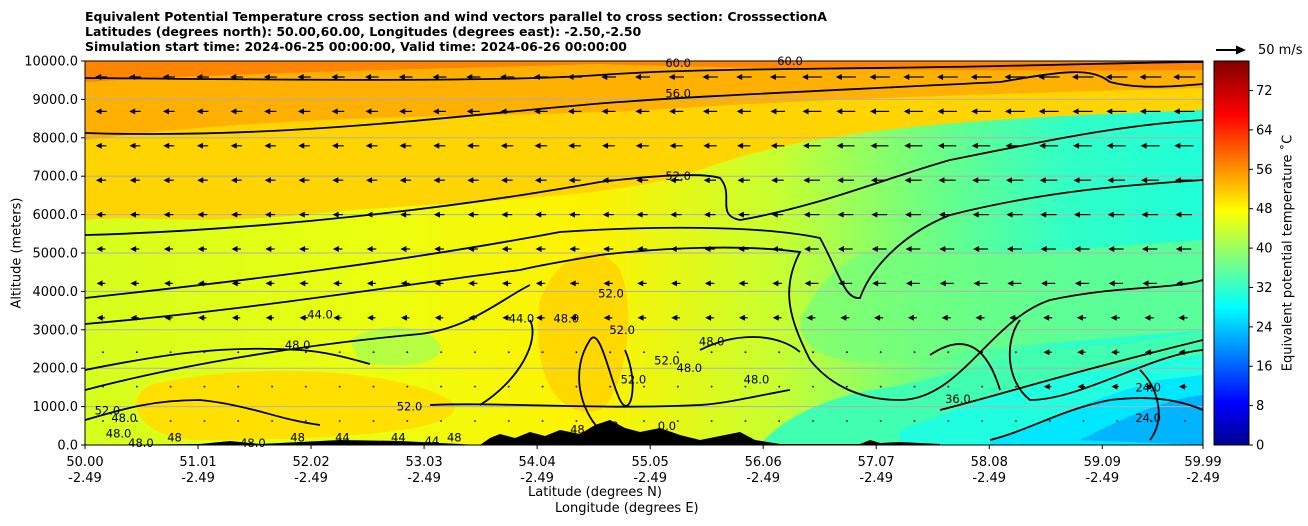  Describe the element at coordinates (1102, 478) in the screenshot. I see `x-tick-label-lon: -2.49` at that location.